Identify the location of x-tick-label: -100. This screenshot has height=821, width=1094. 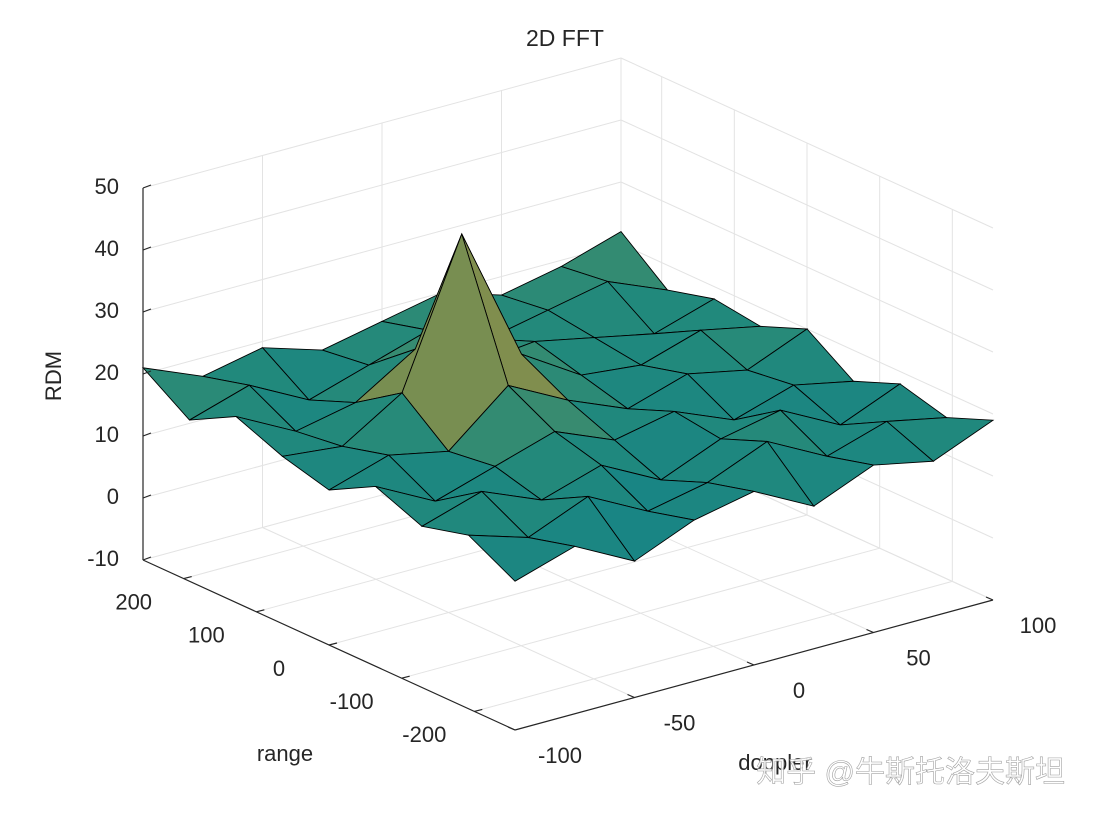
(560, 755).